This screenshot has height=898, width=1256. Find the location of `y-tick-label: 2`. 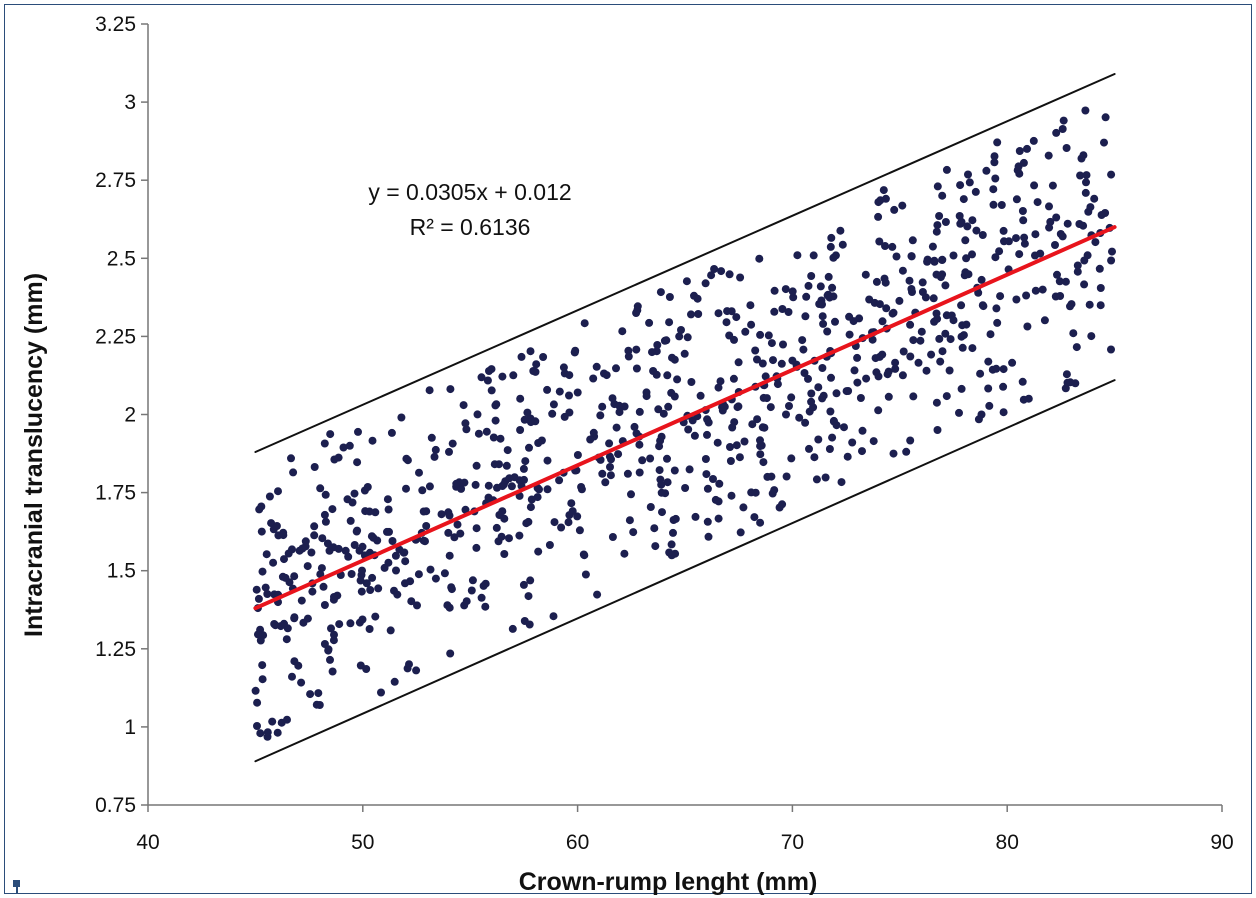

y-tick-label: 2 is located at coordinates (130, 415).